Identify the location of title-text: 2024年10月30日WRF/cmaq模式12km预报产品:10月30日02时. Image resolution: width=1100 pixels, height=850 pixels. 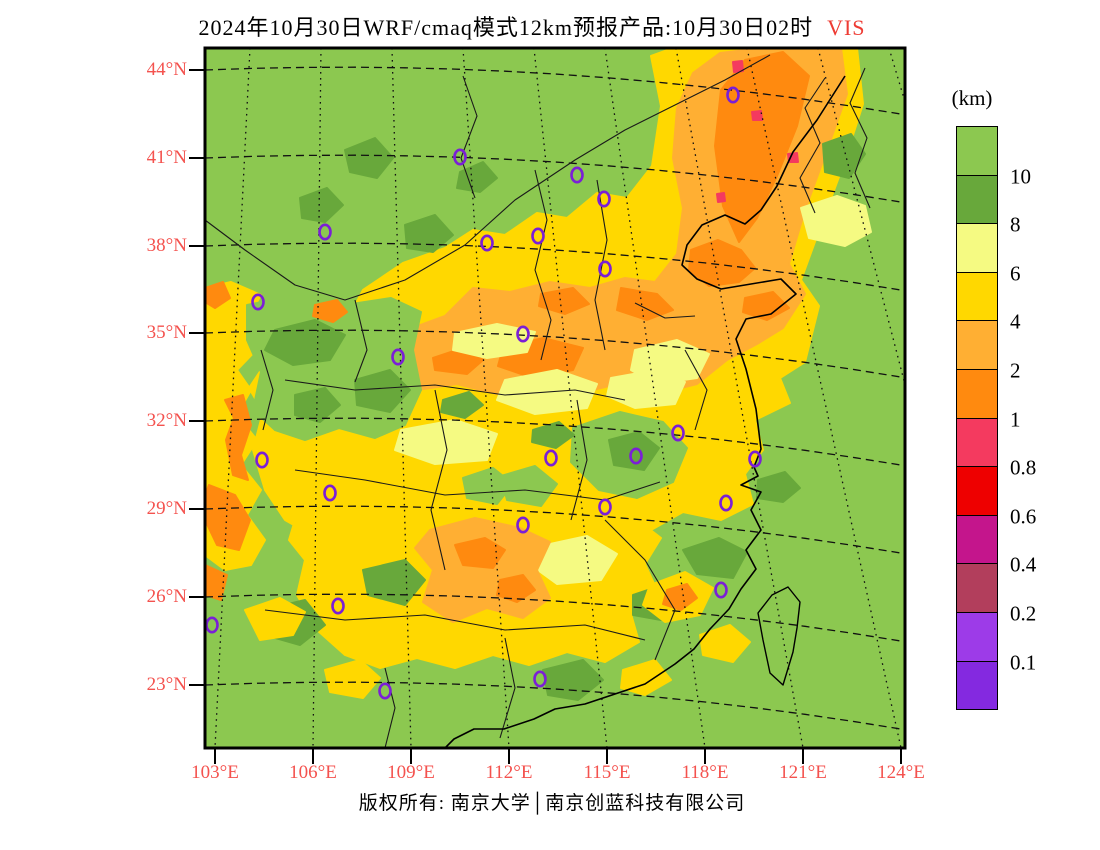
(506, 27).